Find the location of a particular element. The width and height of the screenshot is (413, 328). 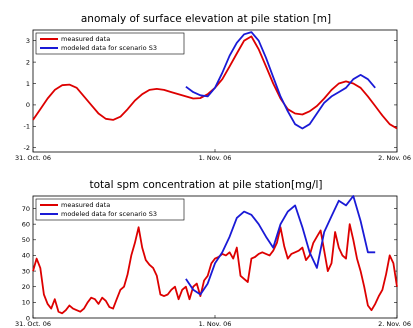

y-tick-label: 50 is located at coordinates (26, 240).